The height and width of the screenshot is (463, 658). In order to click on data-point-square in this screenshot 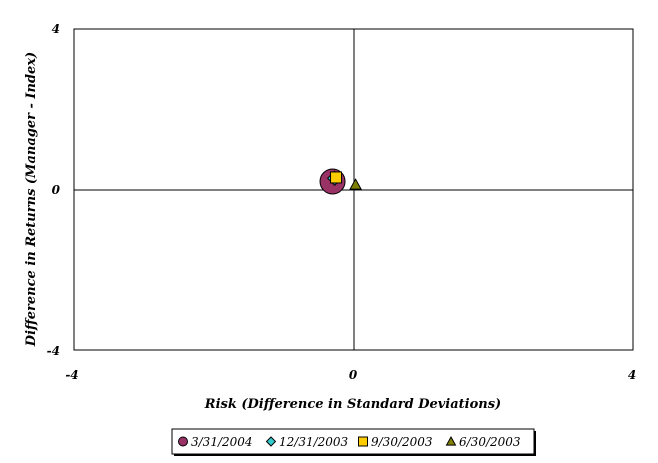, I will do `click(336, 177)`.